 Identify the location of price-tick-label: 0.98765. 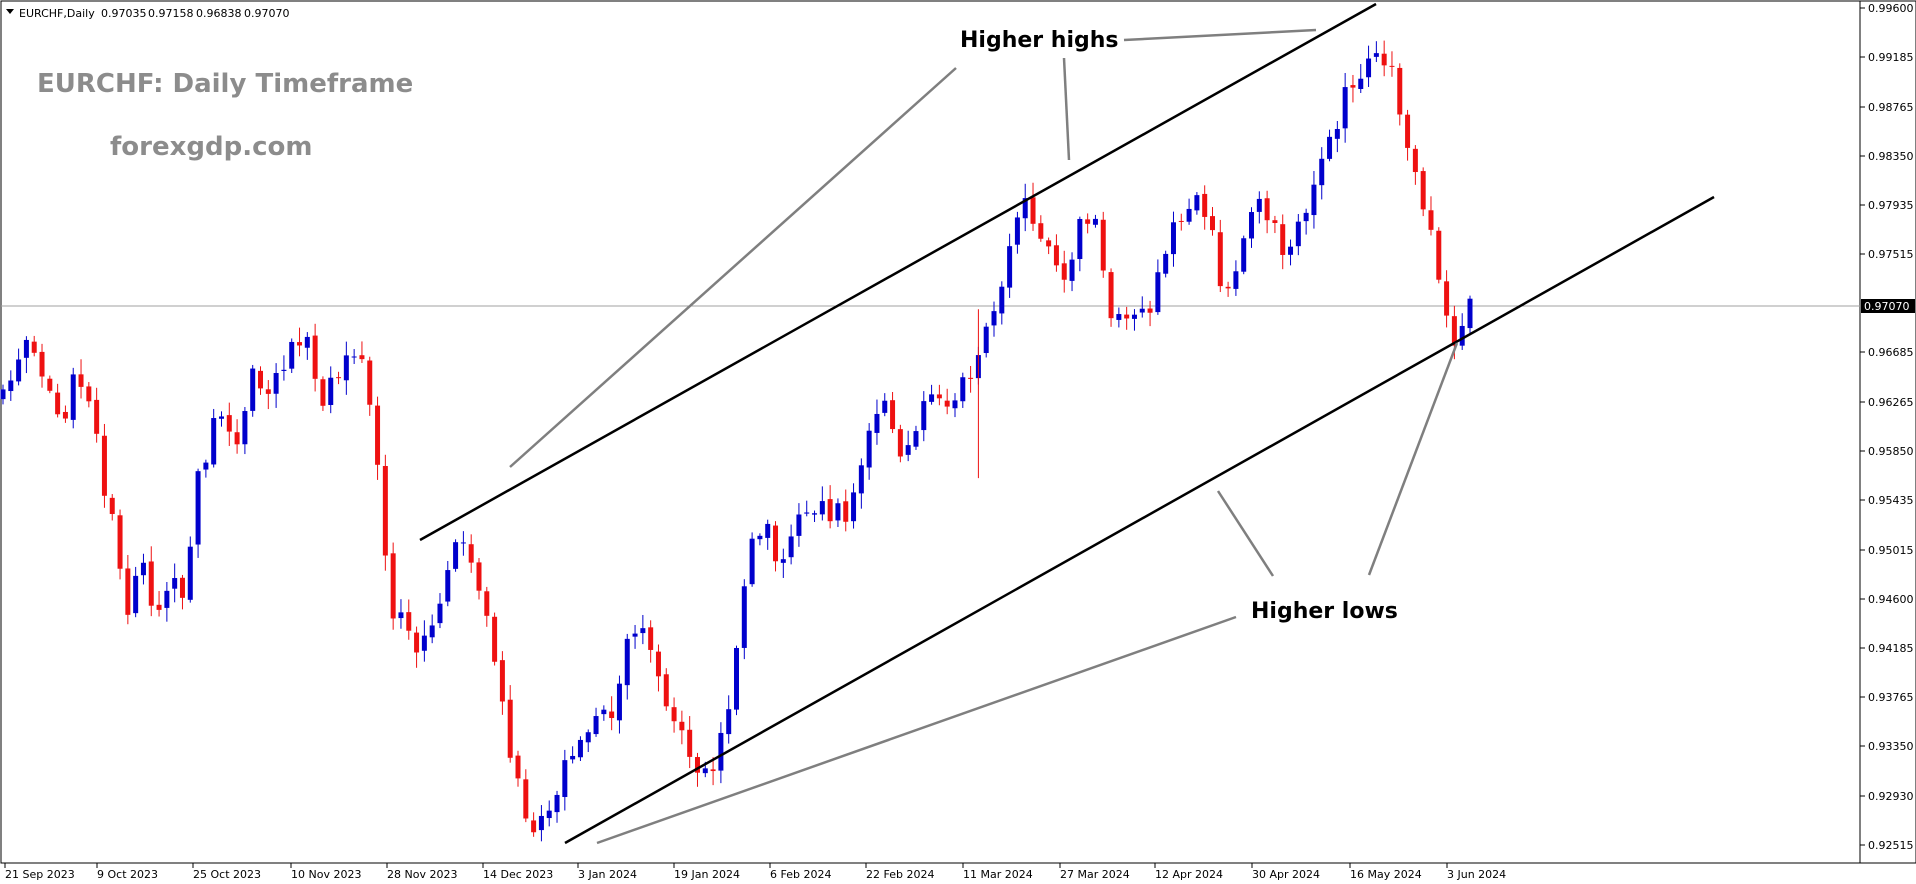
(1891, 107).